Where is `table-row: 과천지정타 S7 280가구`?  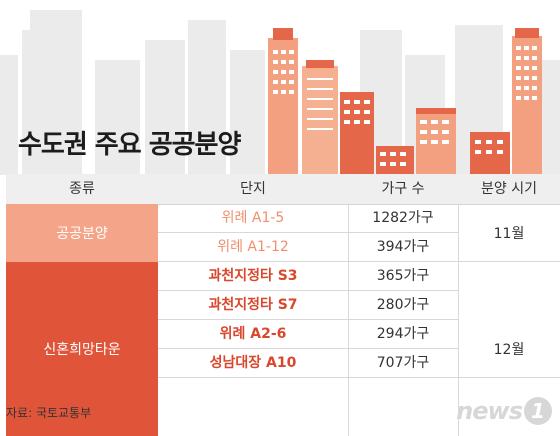
table-row: 과천지정타 S7 280가구 is located at coordinates (283, 305).